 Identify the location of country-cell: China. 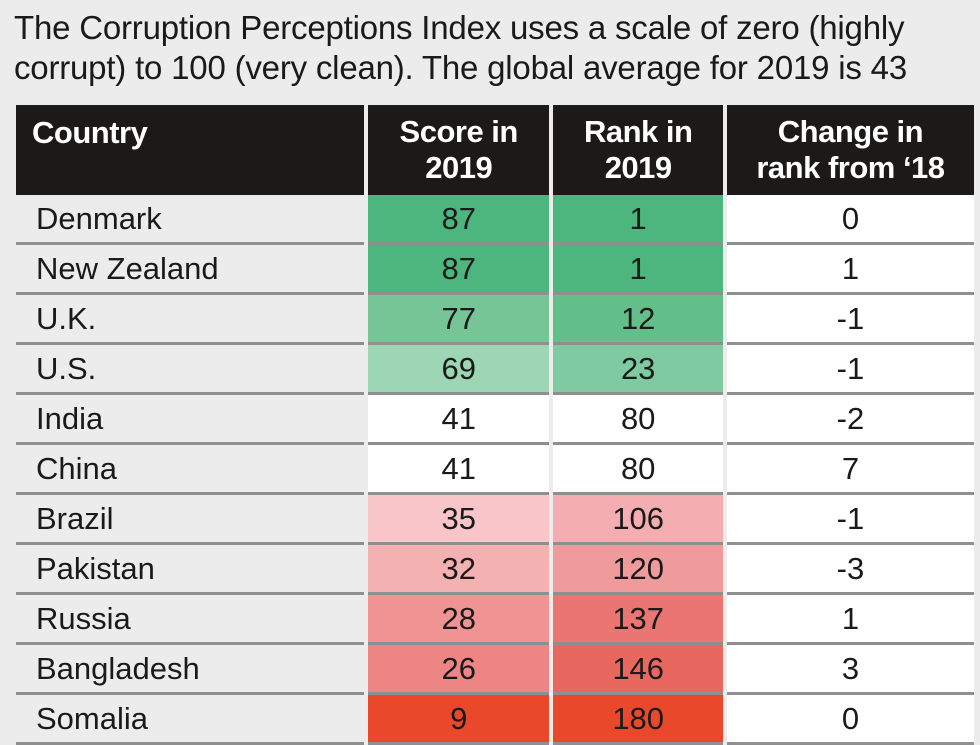
(190, 470).